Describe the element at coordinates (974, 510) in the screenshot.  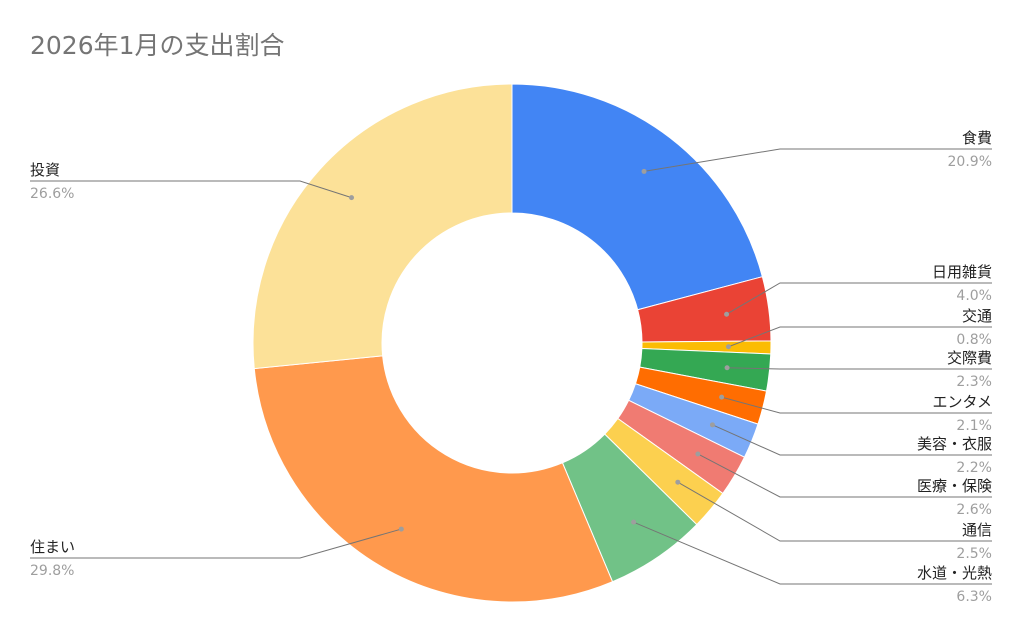
I see `slice-value-医療・保険: 2.6%` at that location.